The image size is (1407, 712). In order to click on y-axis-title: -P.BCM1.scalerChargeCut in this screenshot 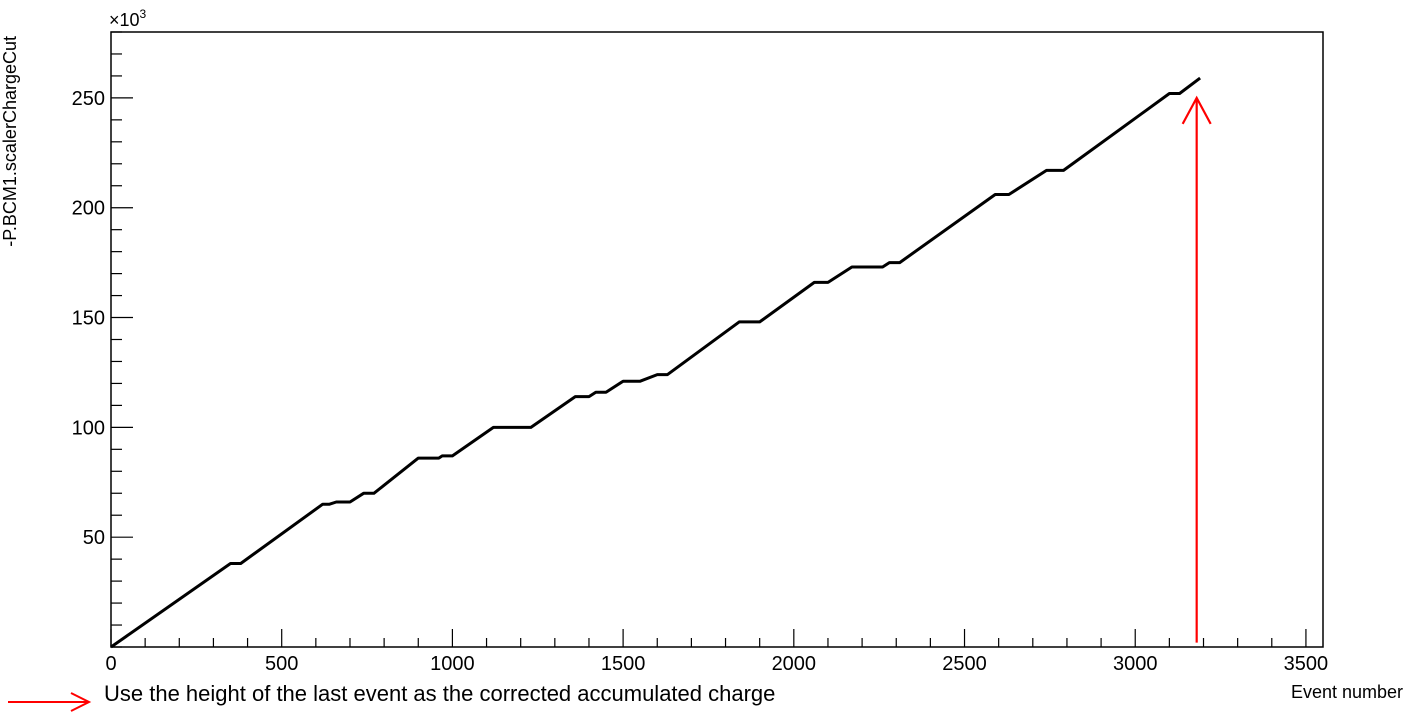, I will do `click(10, 141)`.